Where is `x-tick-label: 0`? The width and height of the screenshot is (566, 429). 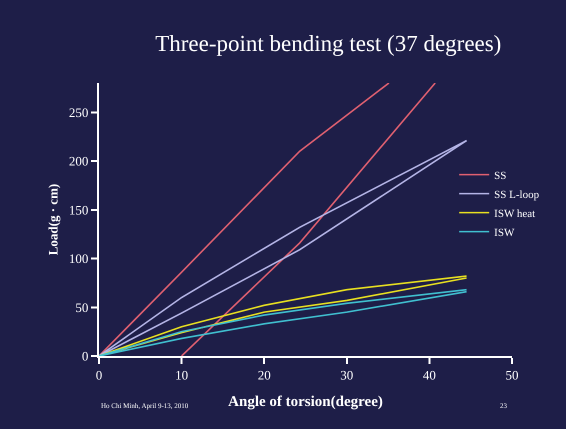
x-tick-label: 0 is located at coordinates (99, 375).